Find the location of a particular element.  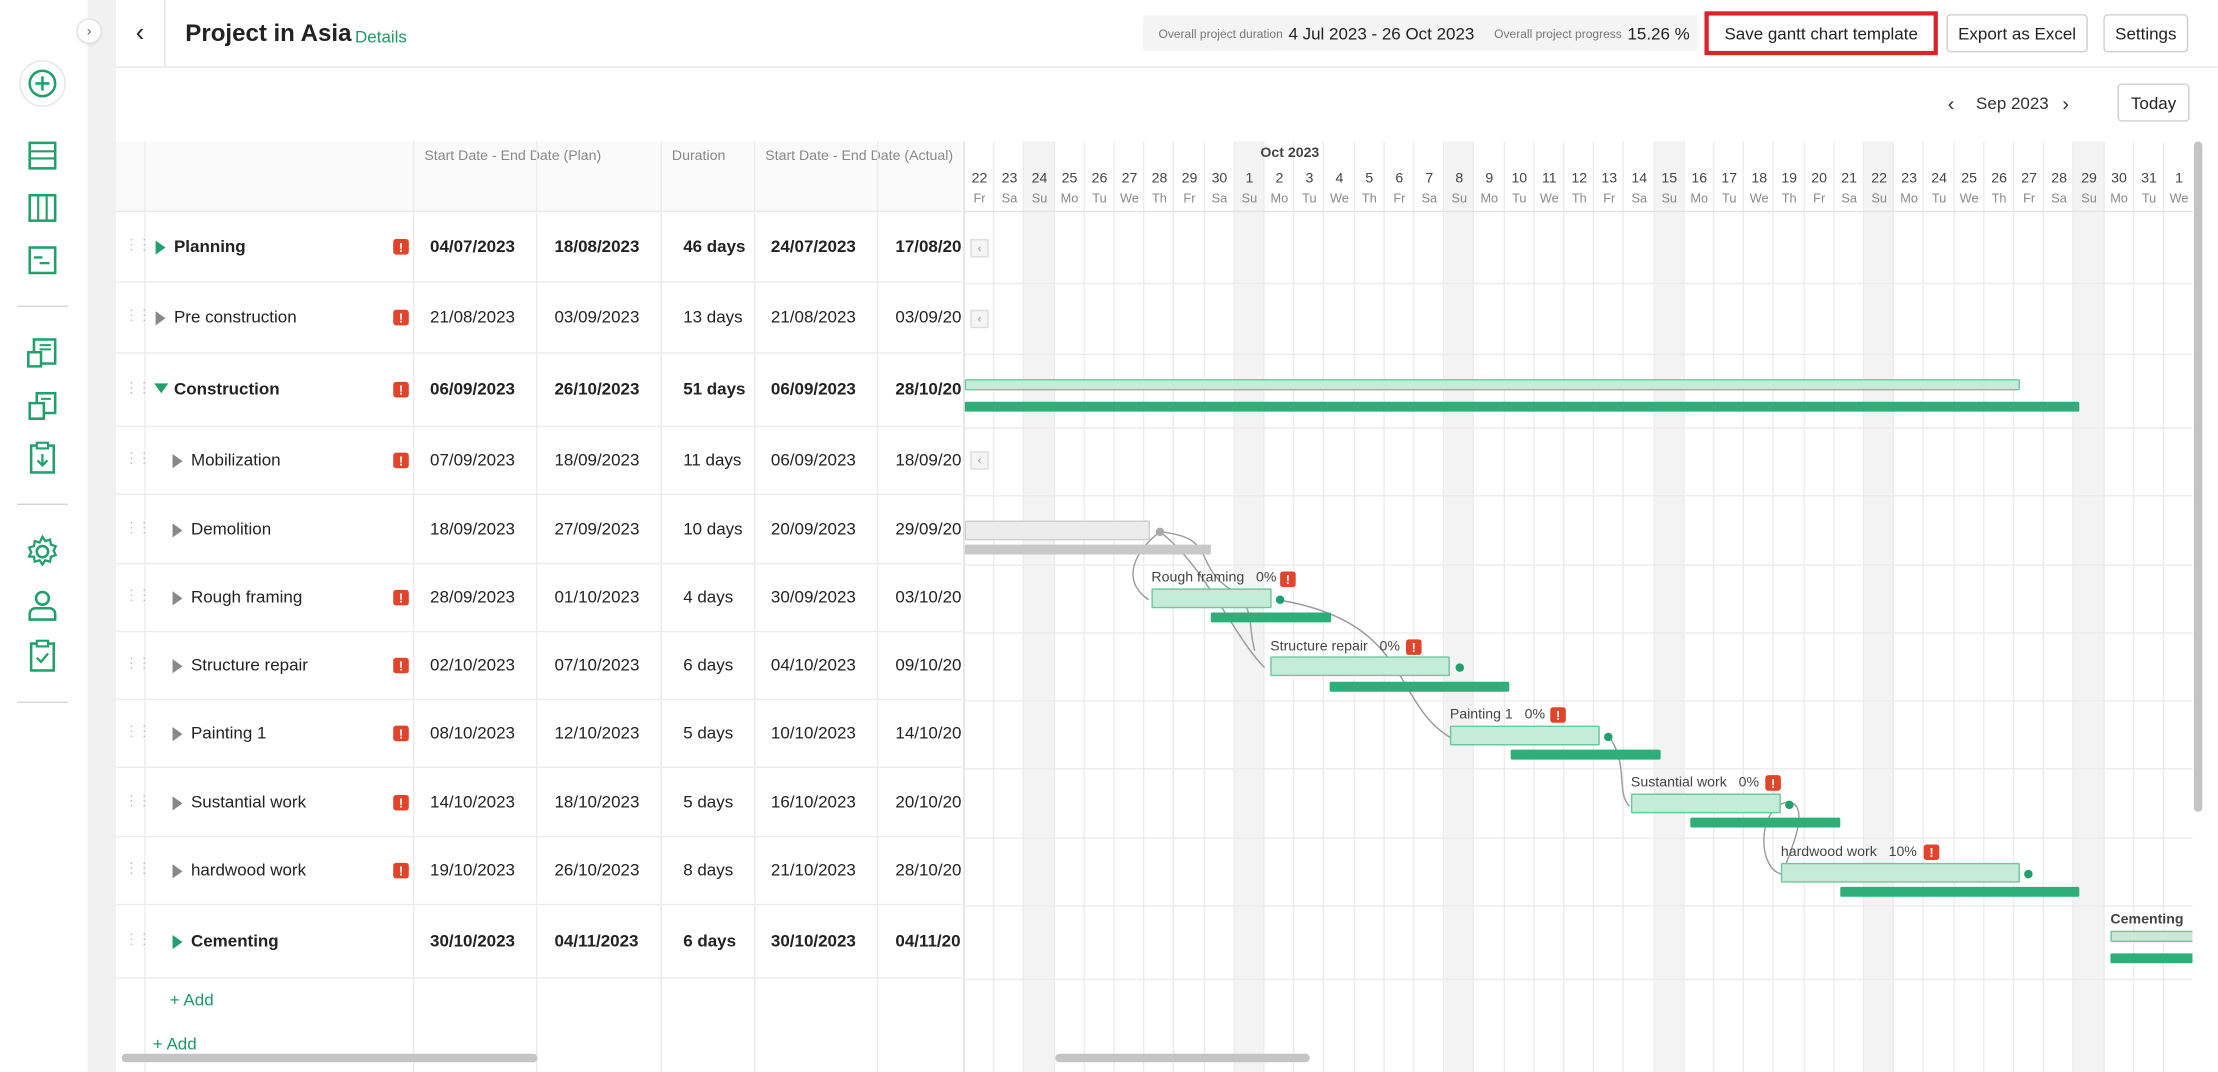

painting1-plan-bar is located at coordinates (1524, 735).